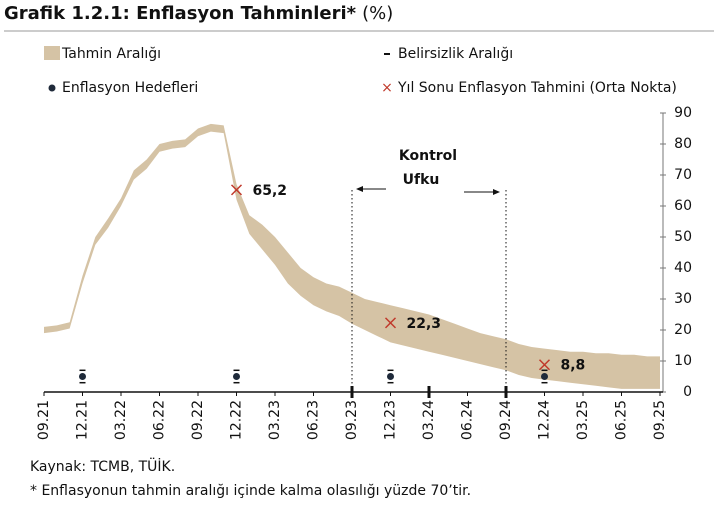 The width and height of the screenshot is (718, 508). What do you see at coordinates (421, 180) in the screenshot?
I see `horizon-label: Ufku` at bounding box center [421, 180].